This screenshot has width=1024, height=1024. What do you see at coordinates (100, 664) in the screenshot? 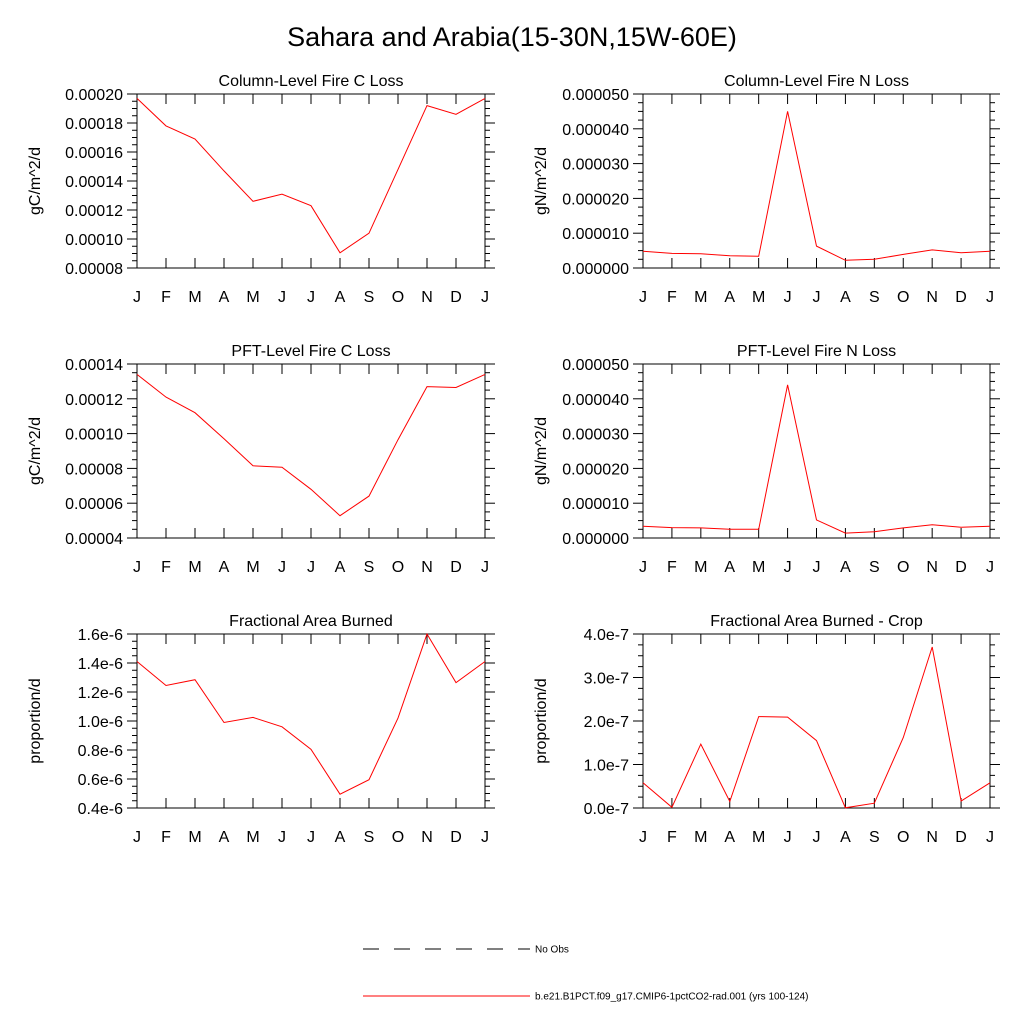
I see `y-tick-label: 1.4e-6` at bounding box center [100, 664].